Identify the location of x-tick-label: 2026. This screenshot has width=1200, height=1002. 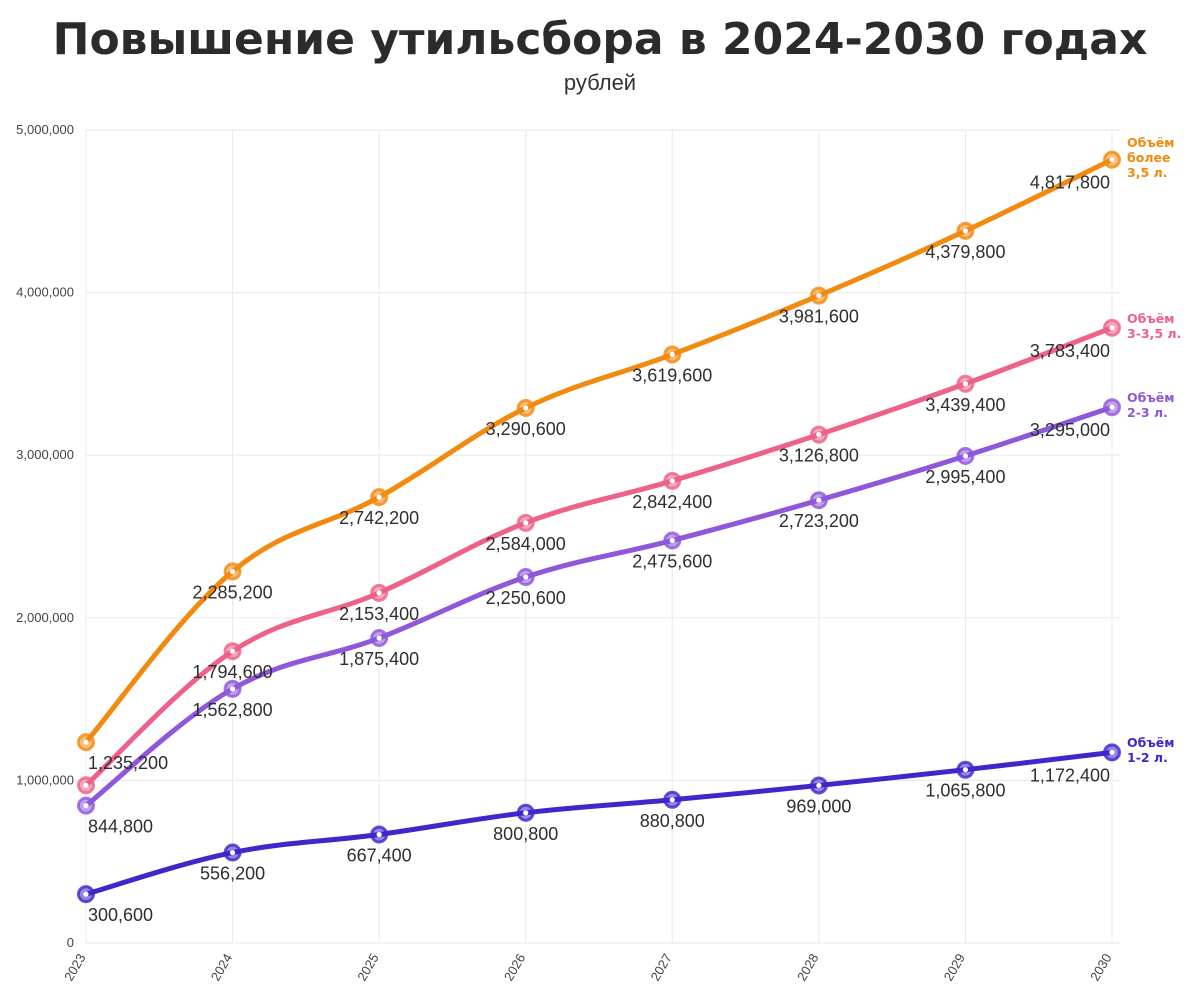
(514, 967).